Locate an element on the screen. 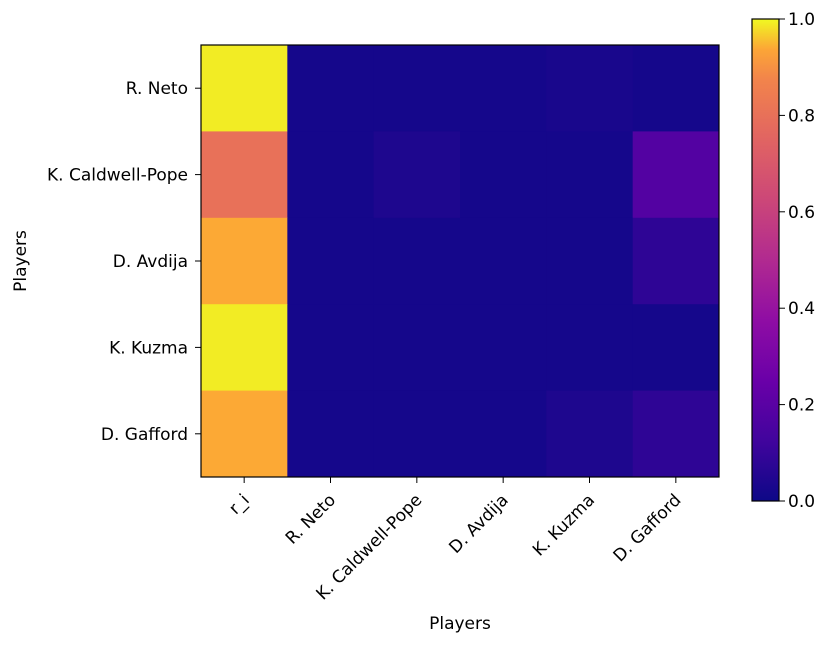 The width and height of the screenshot is (830, 650). colorbar-tick-label: 1.0 is located at coordinates (801, 20).